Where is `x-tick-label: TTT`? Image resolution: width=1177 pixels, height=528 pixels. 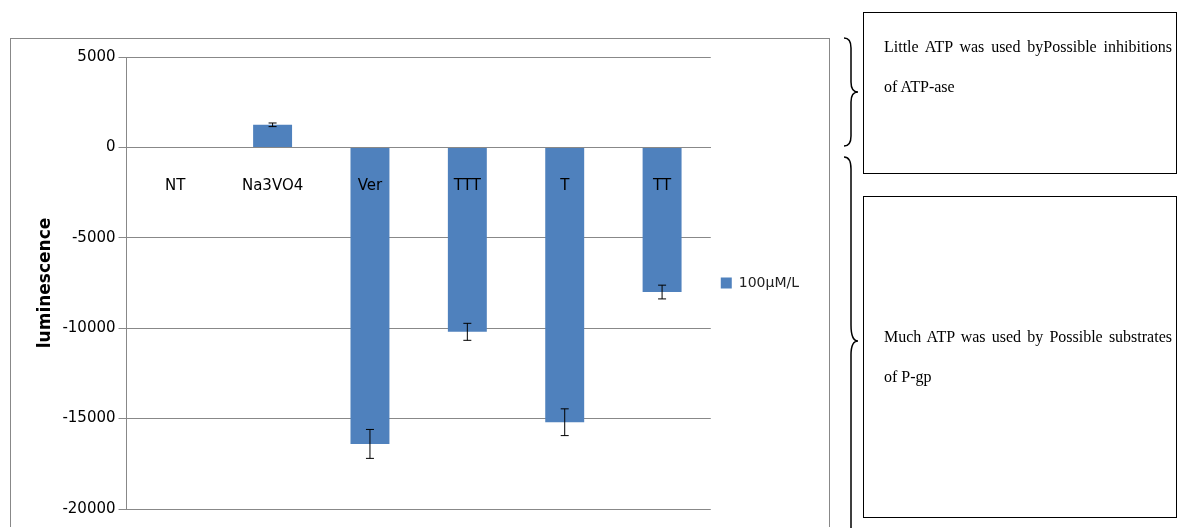
x-tick-label: TTT is located at coordinates (467, 185).